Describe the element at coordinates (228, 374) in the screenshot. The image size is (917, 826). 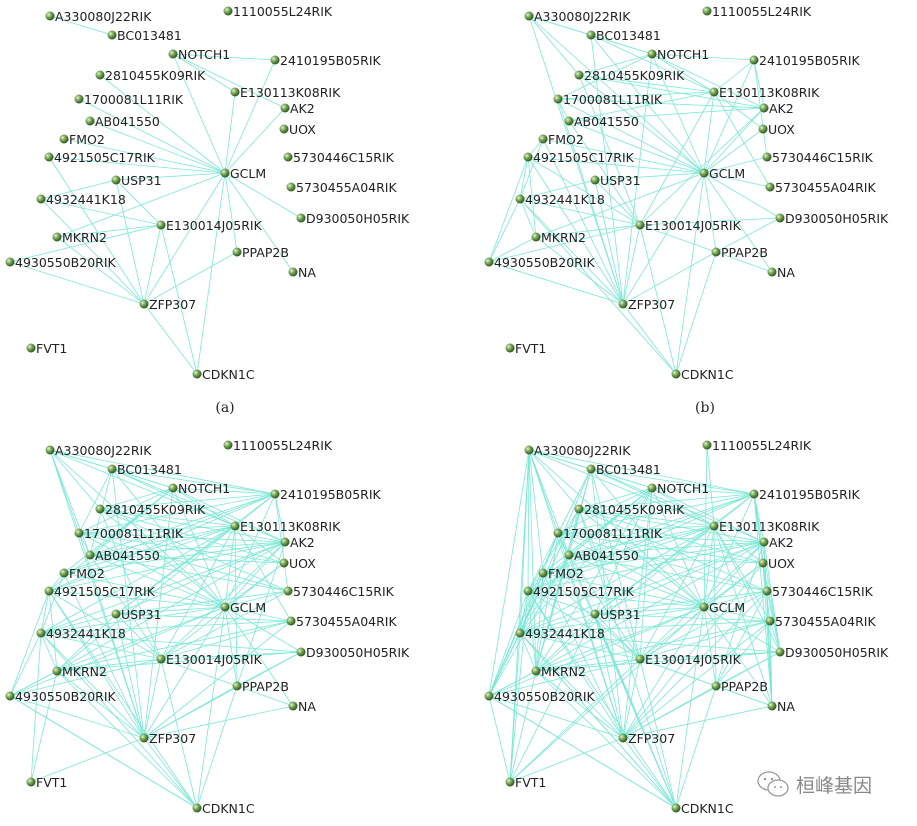
I see `node-label: CDKN1C` at that location.